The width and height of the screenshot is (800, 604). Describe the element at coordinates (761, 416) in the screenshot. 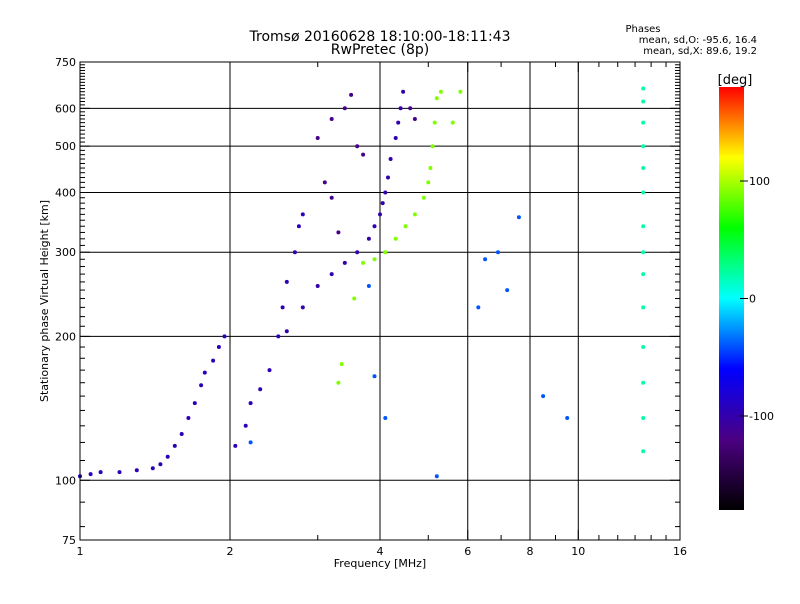

I see `colorbar-tick-label: -100` at that location.